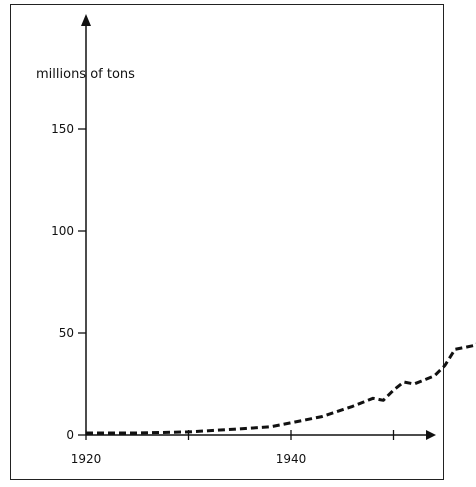  I want to click on y-tick-label: 150, so click(62, 129).